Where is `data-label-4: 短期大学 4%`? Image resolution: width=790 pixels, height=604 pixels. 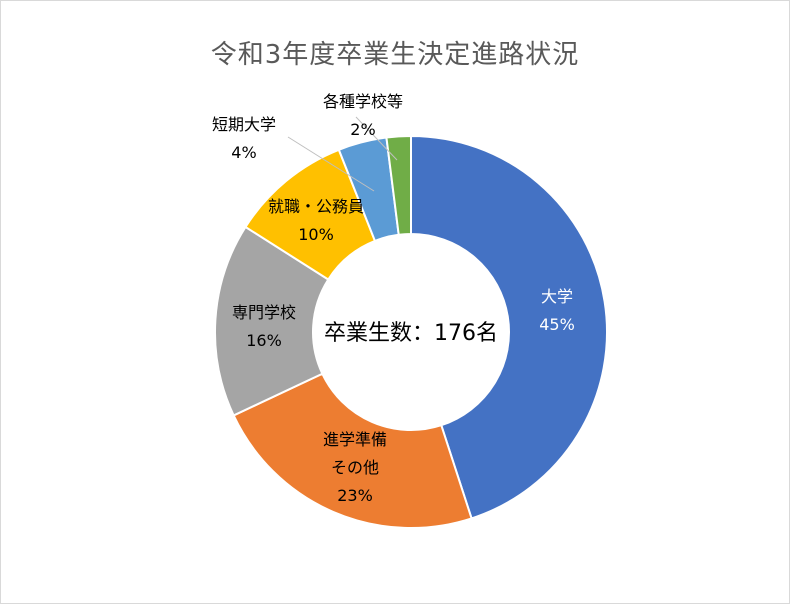
data-label-4: 短期大学 4% is located at coordinates (244, 138).